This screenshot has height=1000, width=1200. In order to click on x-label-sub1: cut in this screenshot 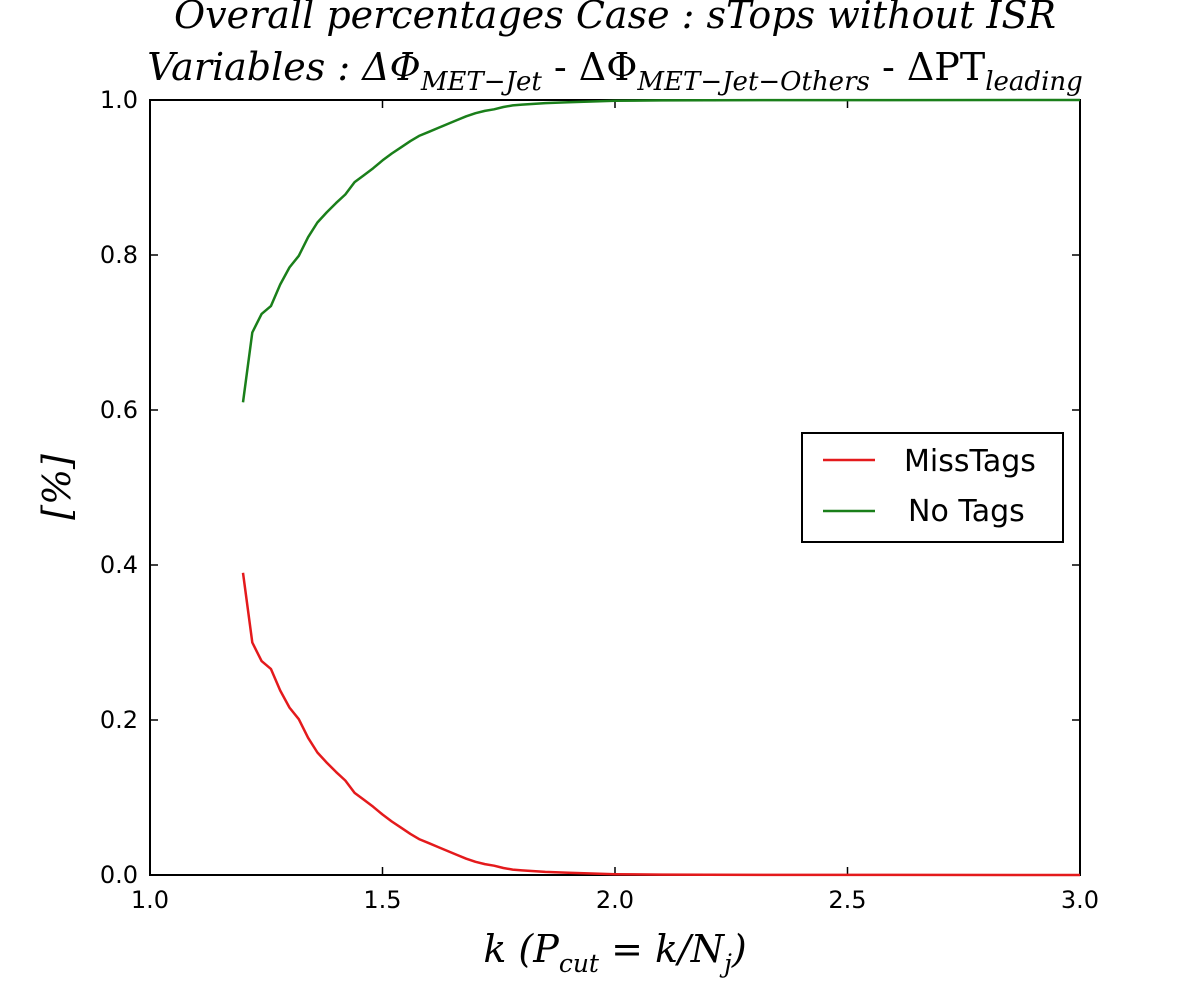, I will do `click(579, 963)`.